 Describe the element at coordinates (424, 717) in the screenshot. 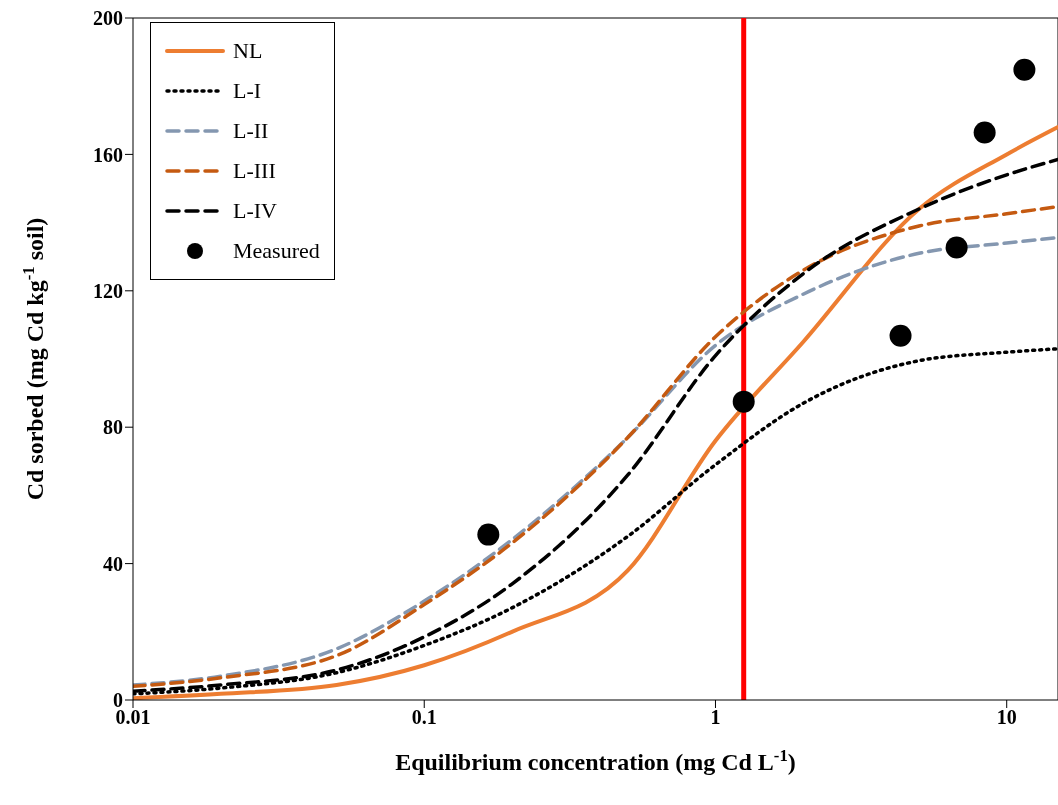

I see `x-tick-label: 0.1` at that location.